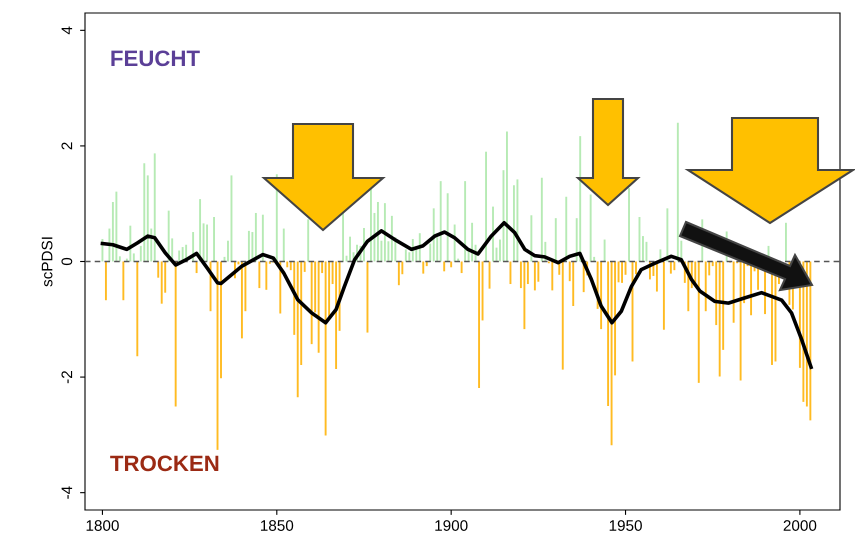 This screenshot has height=549, width=855. I want to click on y-tick-label: 4, so click(67, 30).